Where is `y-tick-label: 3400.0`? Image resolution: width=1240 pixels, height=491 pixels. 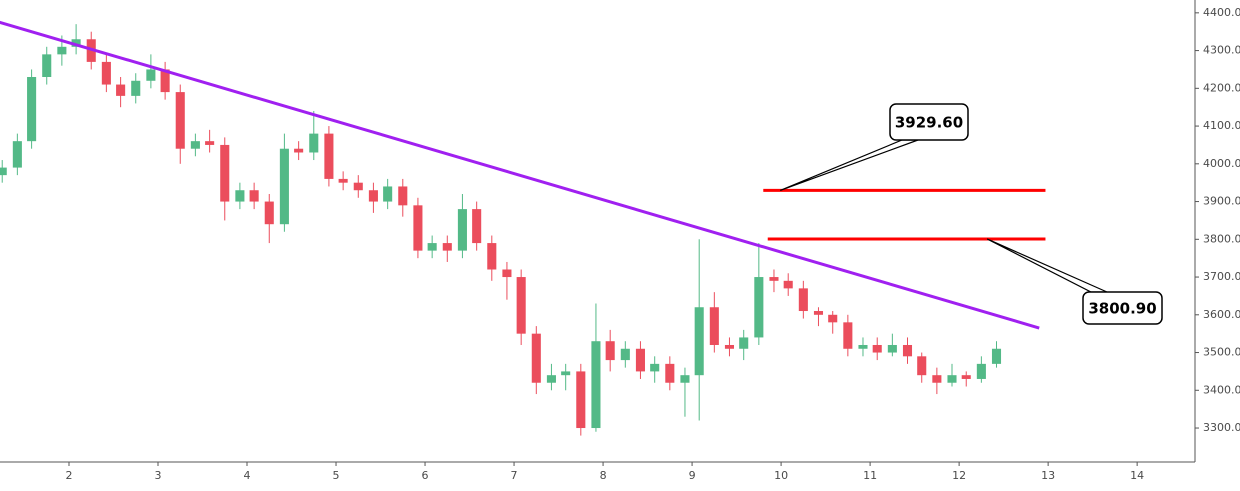 y-tick-label: 3400.0 is located at coordinates (1221, 389).